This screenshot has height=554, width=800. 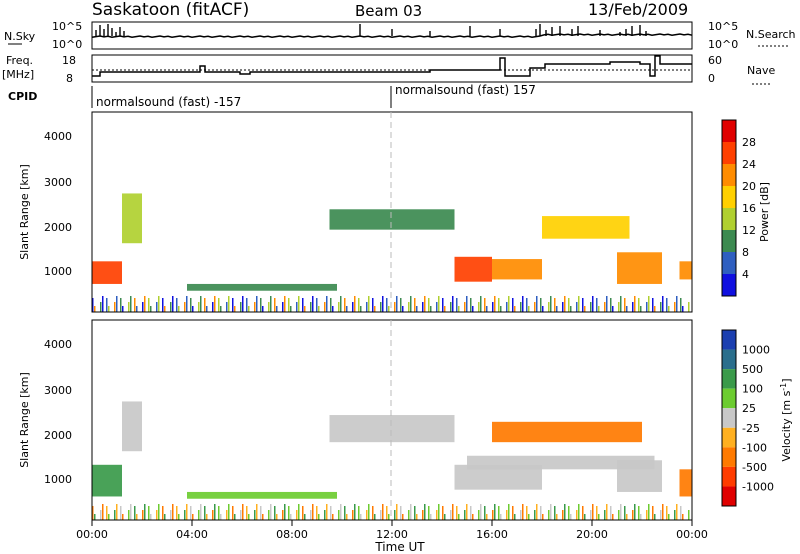 I want to click on freq-tick-bottom: 8, so click(x=69, y=78).